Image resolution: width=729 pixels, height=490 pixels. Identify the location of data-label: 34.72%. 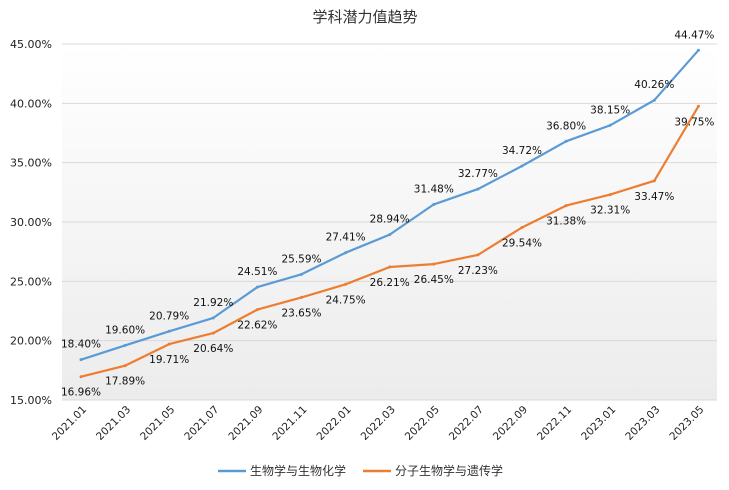
(522, 151).